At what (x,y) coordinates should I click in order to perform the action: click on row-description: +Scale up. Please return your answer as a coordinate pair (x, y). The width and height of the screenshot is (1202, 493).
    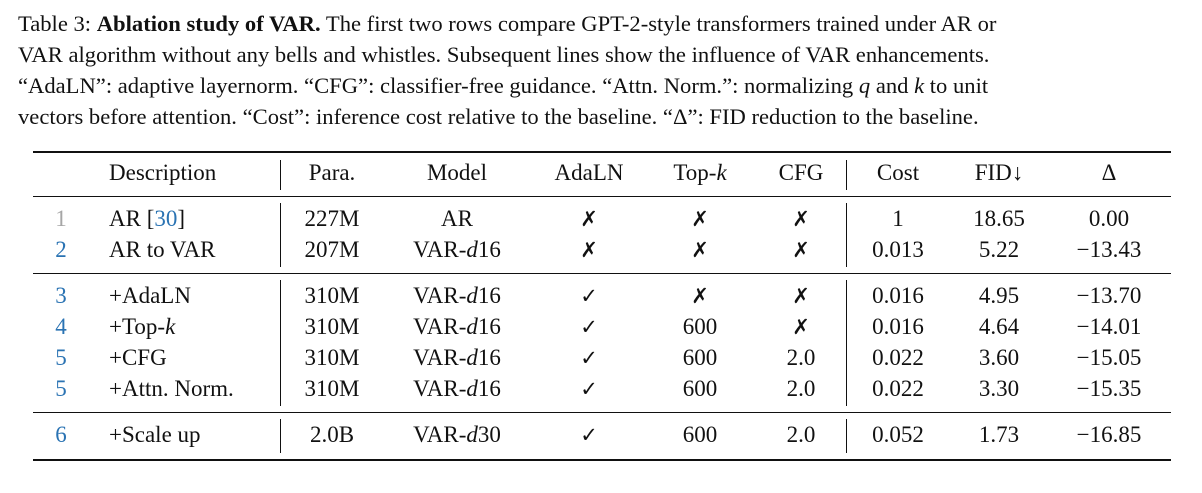
    Looking at the image, I should click on (155, 435).